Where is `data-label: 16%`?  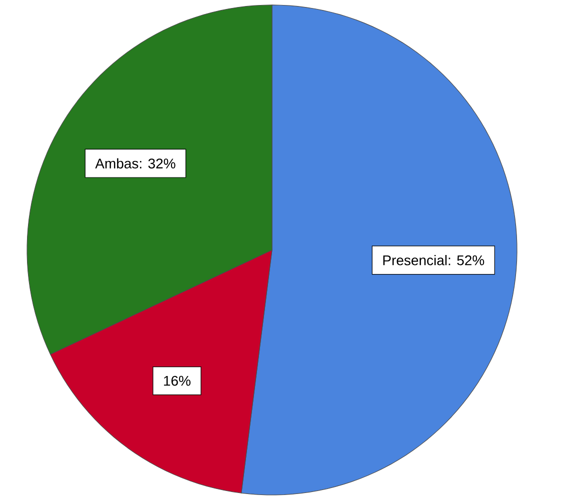 data-label: 16% is located at coordinates (177, 381).